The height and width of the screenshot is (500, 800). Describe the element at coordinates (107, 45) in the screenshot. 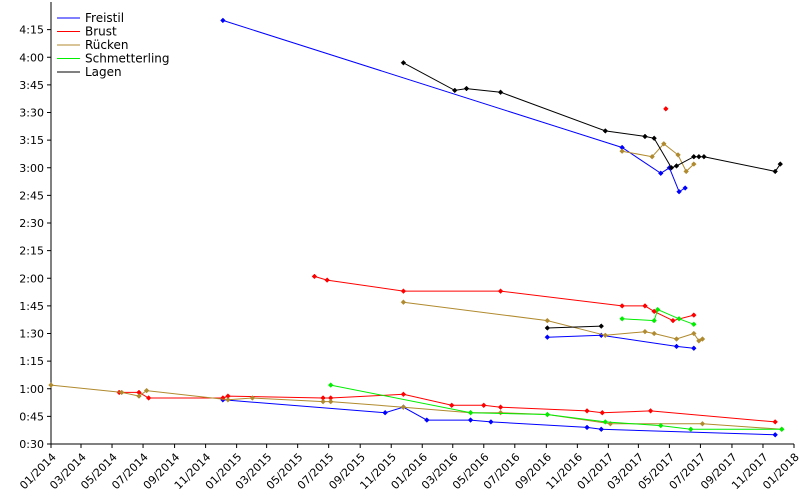

I see `legend-label: Rücken` at that location.